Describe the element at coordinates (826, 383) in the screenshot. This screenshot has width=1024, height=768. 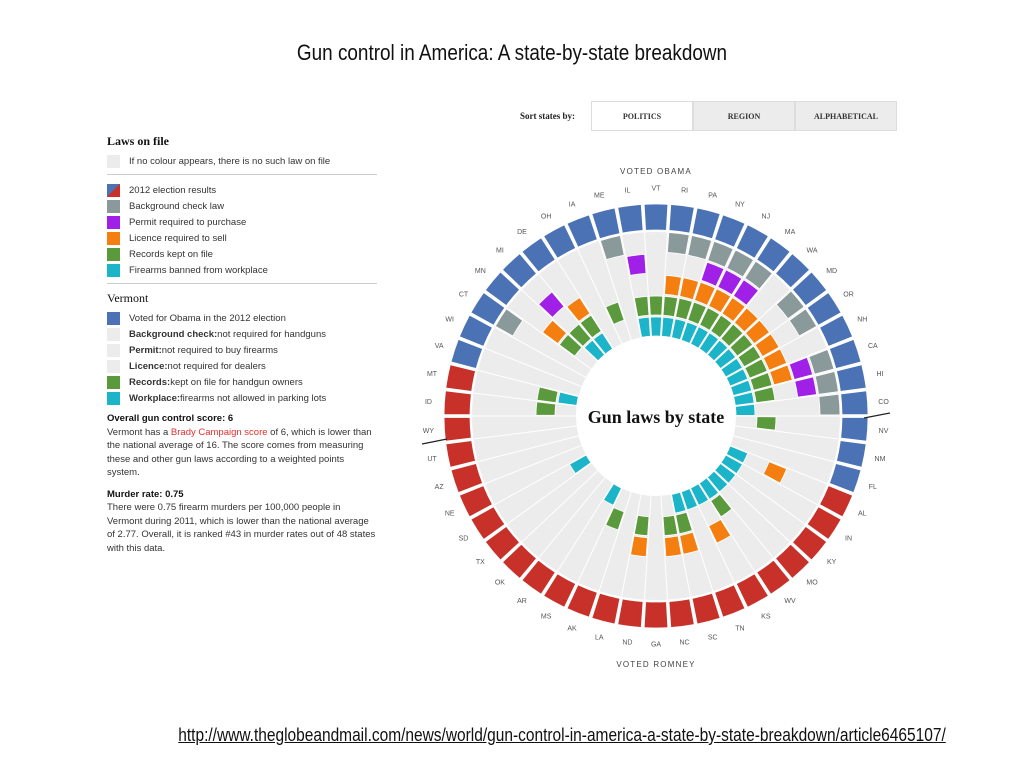
I see `background-check-cell-hi` at that location.